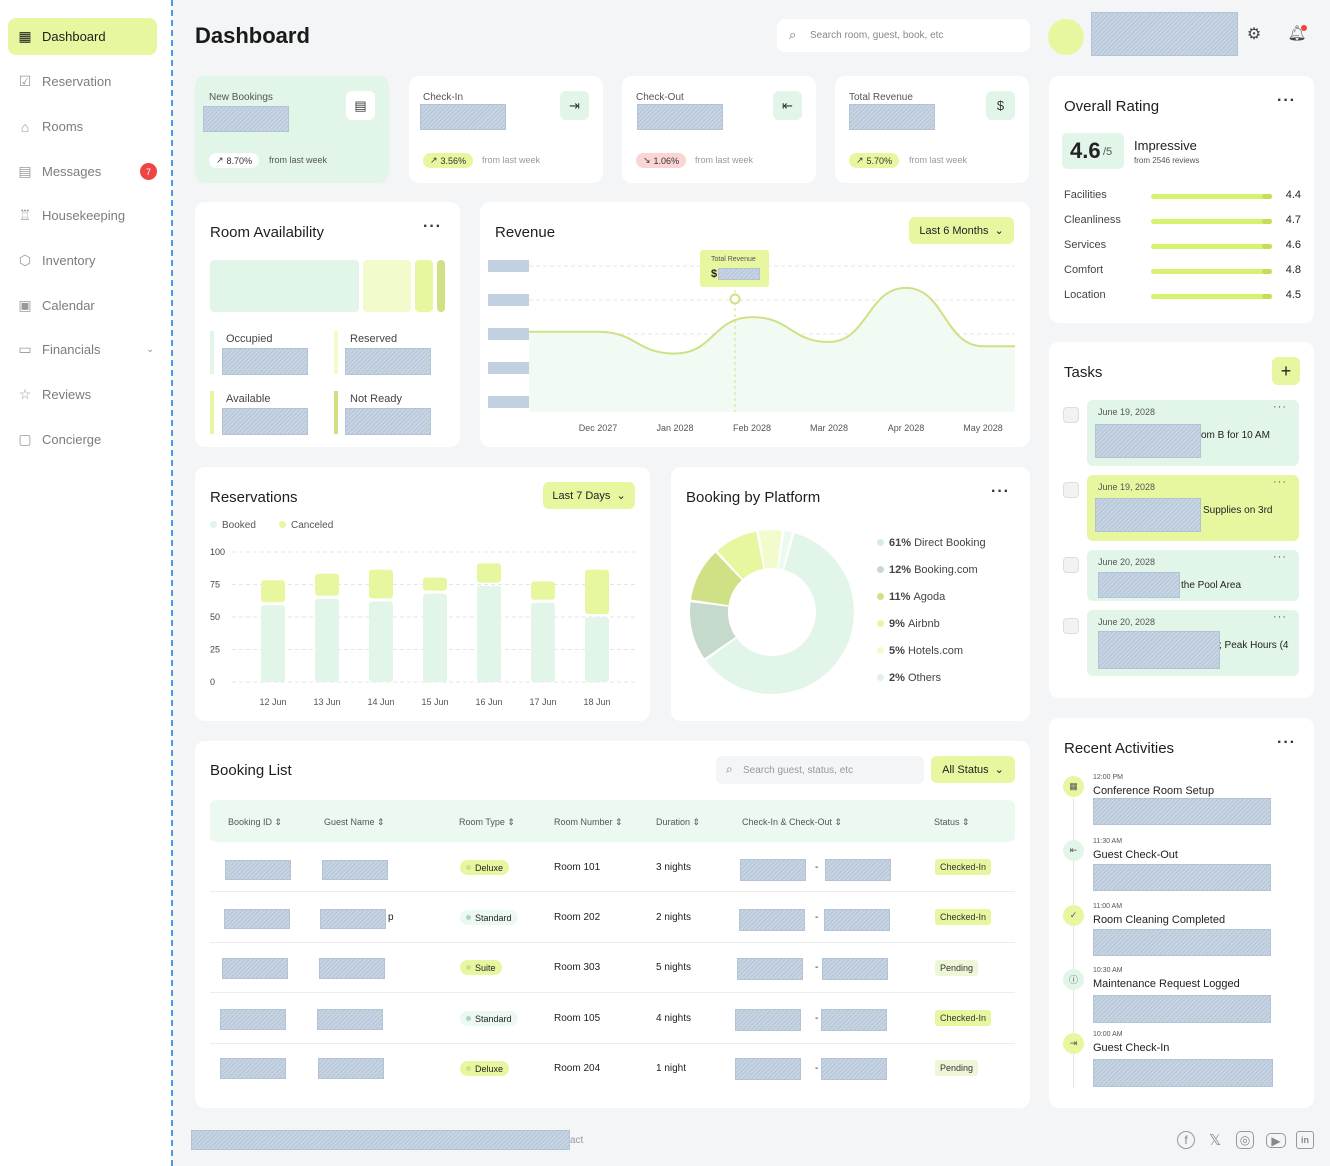  Describe the element at coordinates (212, 682) in the screenshot. I see `y-tick-label: 0` at that location.